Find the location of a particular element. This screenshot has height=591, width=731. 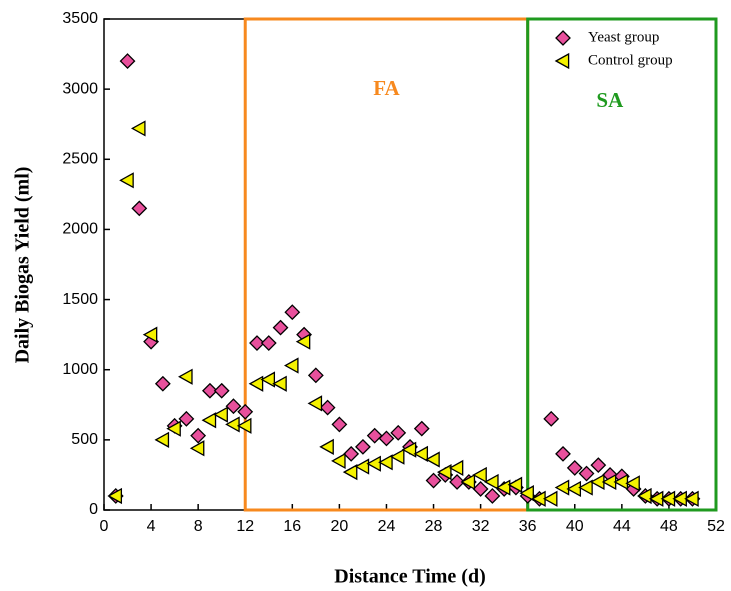

x-tick-label: 32 is located at coordinates (481, 526).